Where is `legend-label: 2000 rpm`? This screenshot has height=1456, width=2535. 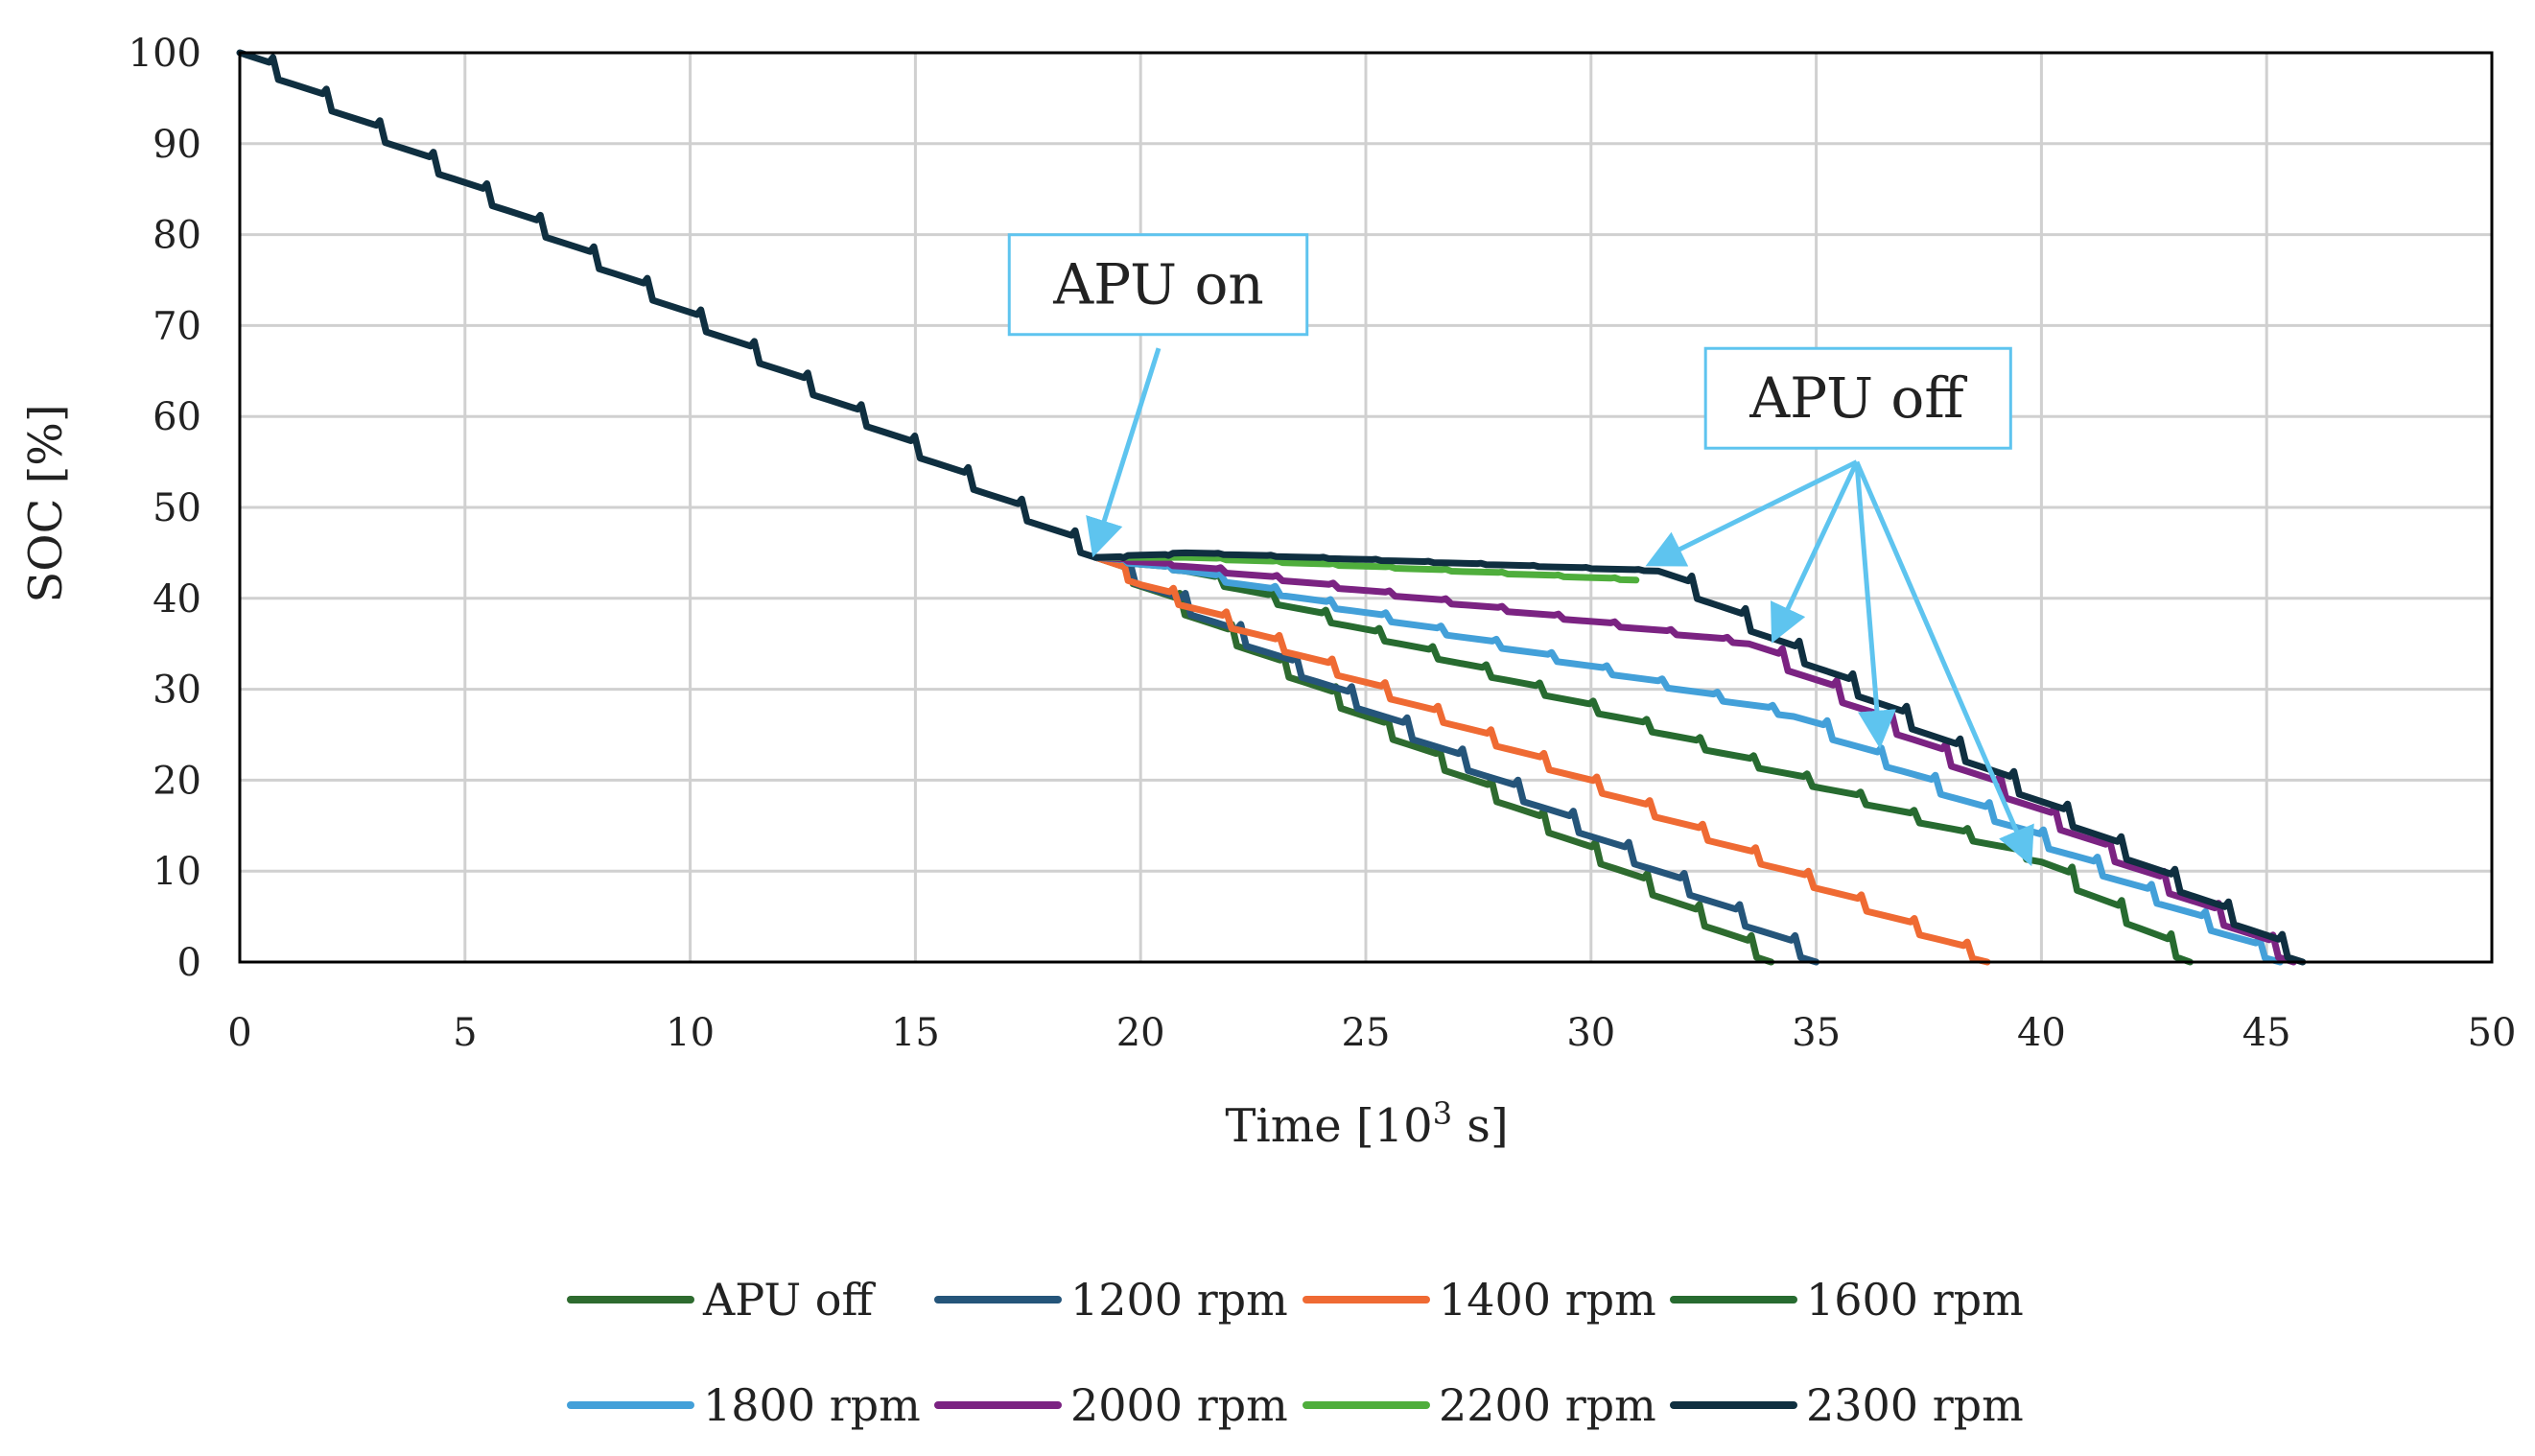
legend-label: 2000 rpm is located at coordinates (1179, 1405).